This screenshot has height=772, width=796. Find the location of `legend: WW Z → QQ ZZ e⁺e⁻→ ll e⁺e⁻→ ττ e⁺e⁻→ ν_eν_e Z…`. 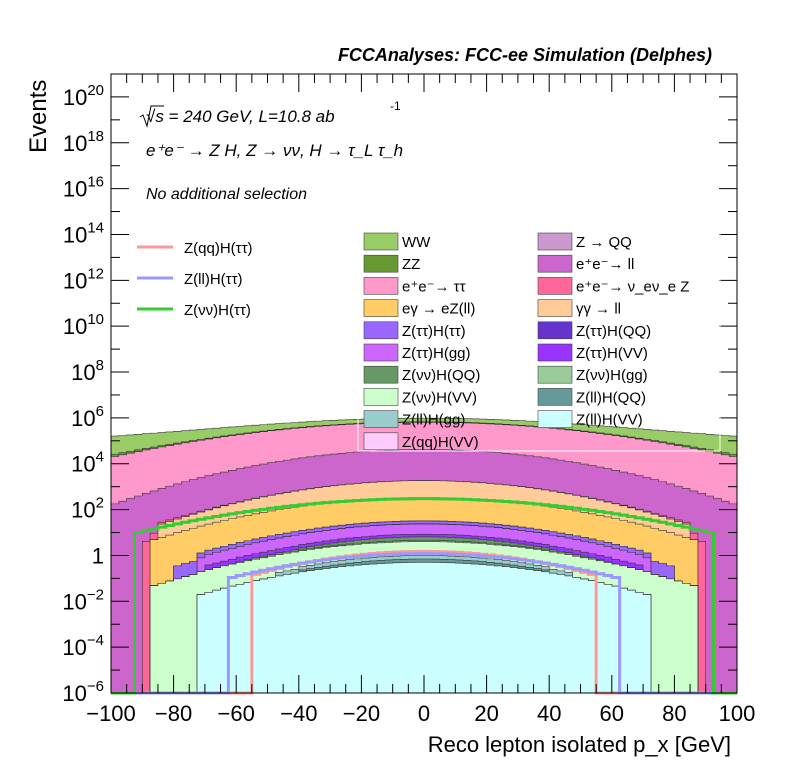

legend: WW Z → QQ ZZ e⁺e⁻→ ll e⁺e⁻→ ττ e⁺e⁻→ ν_eν_e Z… is located at coordinates (526, 341).